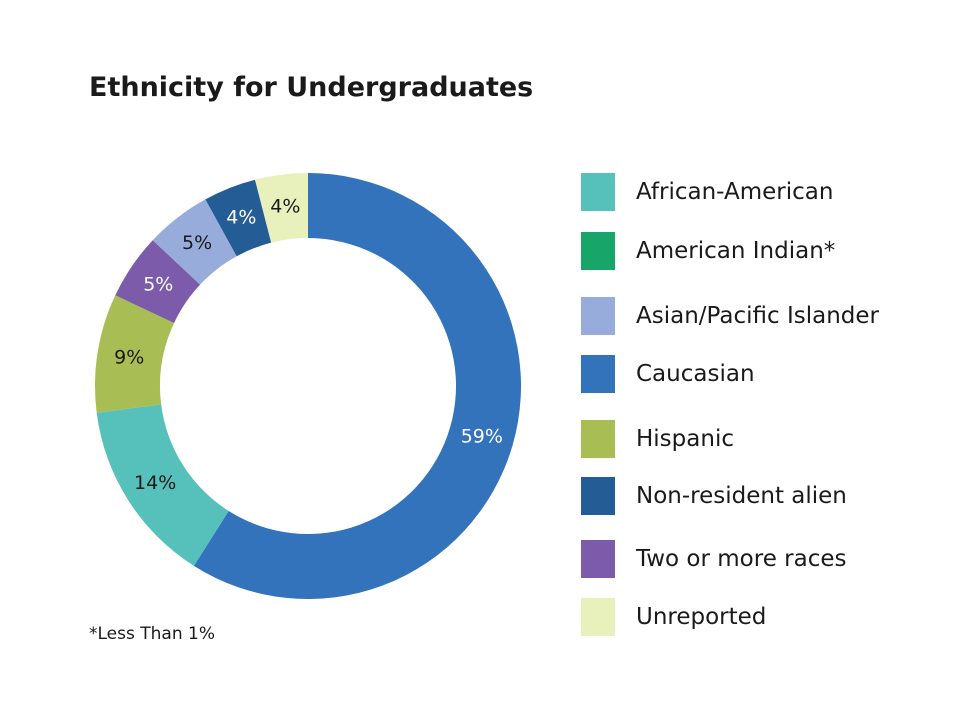  What do you see at coordinates (197, 243) in the screenshot?
I see `slice-label-asian-pacific-islander: 5%` at bounding box center [197, 243].